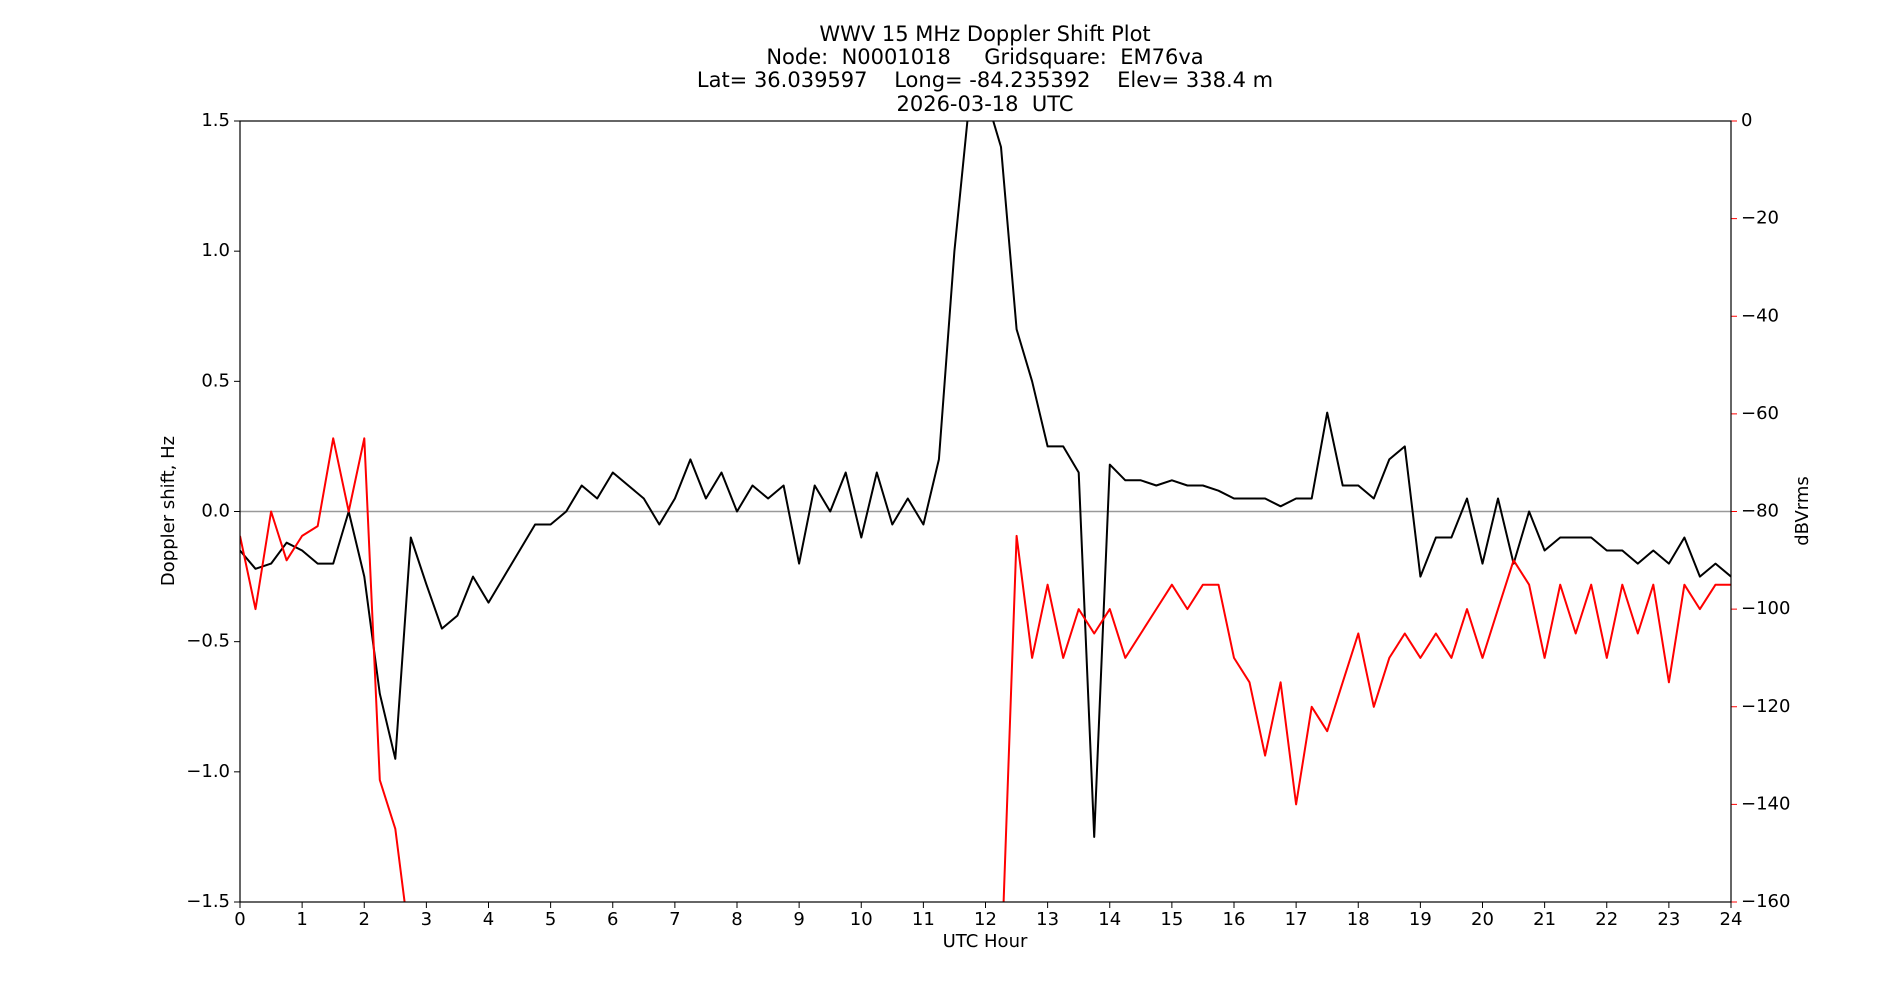 The width and height of the screenshot is (1900, 1000). What do you see at coordinates (1802, 511) in the screenshot?
I see `y2-axis-label: dBVrms` at bounding box center [1802, 511].